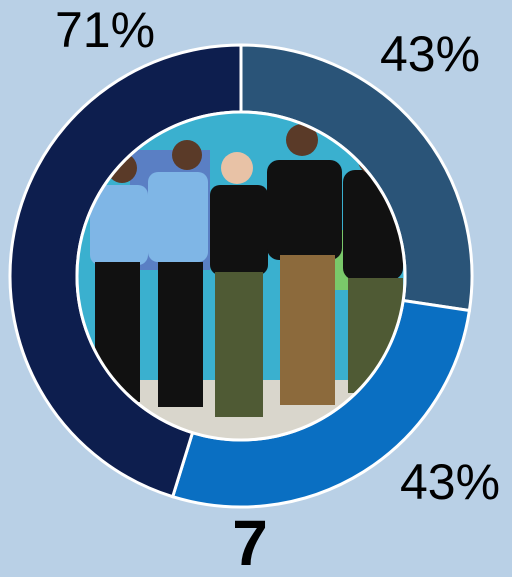 This screenshot has height=577, width=512. I want to click on annotation: 7, so click(250, 542).